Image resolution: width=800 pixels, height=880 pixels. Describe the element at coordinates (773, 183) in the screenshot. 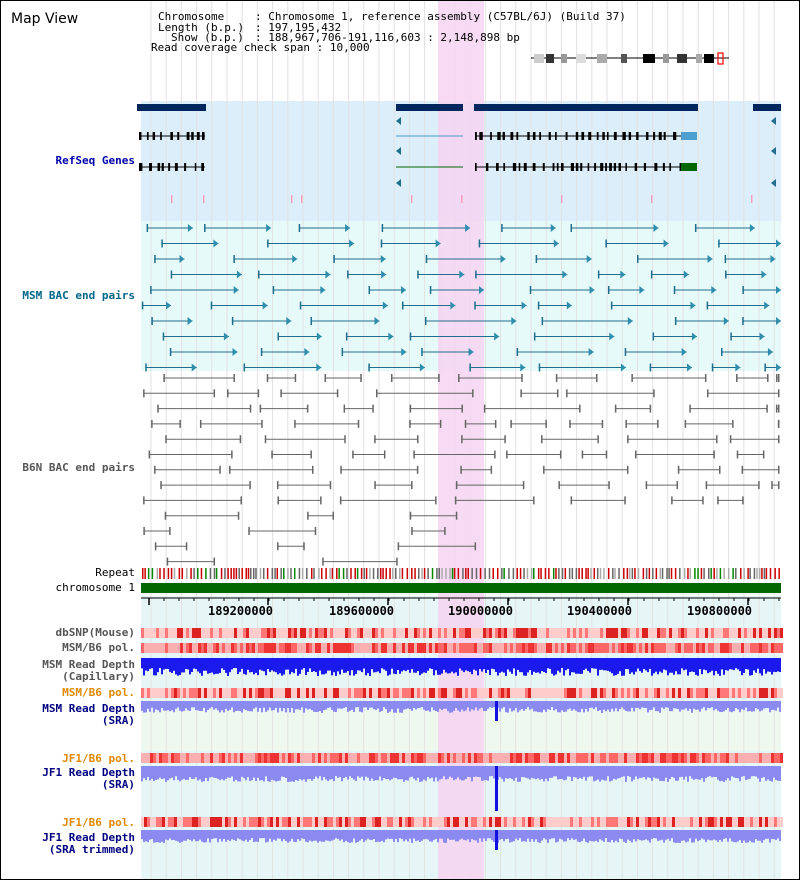

I see `gene-arrow` at that location.